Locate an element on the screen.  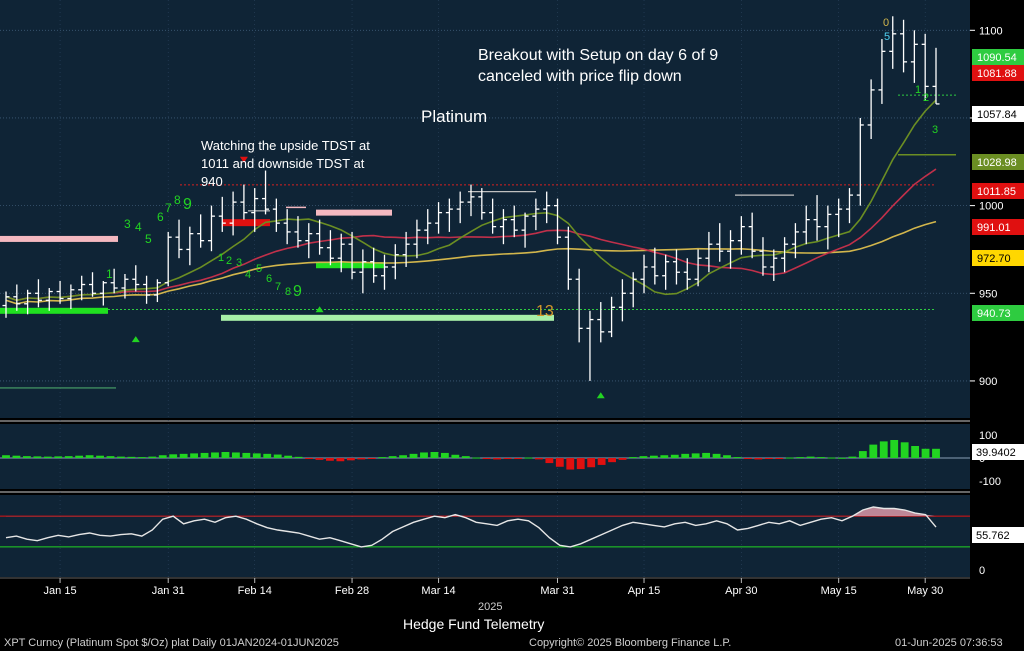
x-tick-label: Mar 31 is located at coordinates (557, 591).